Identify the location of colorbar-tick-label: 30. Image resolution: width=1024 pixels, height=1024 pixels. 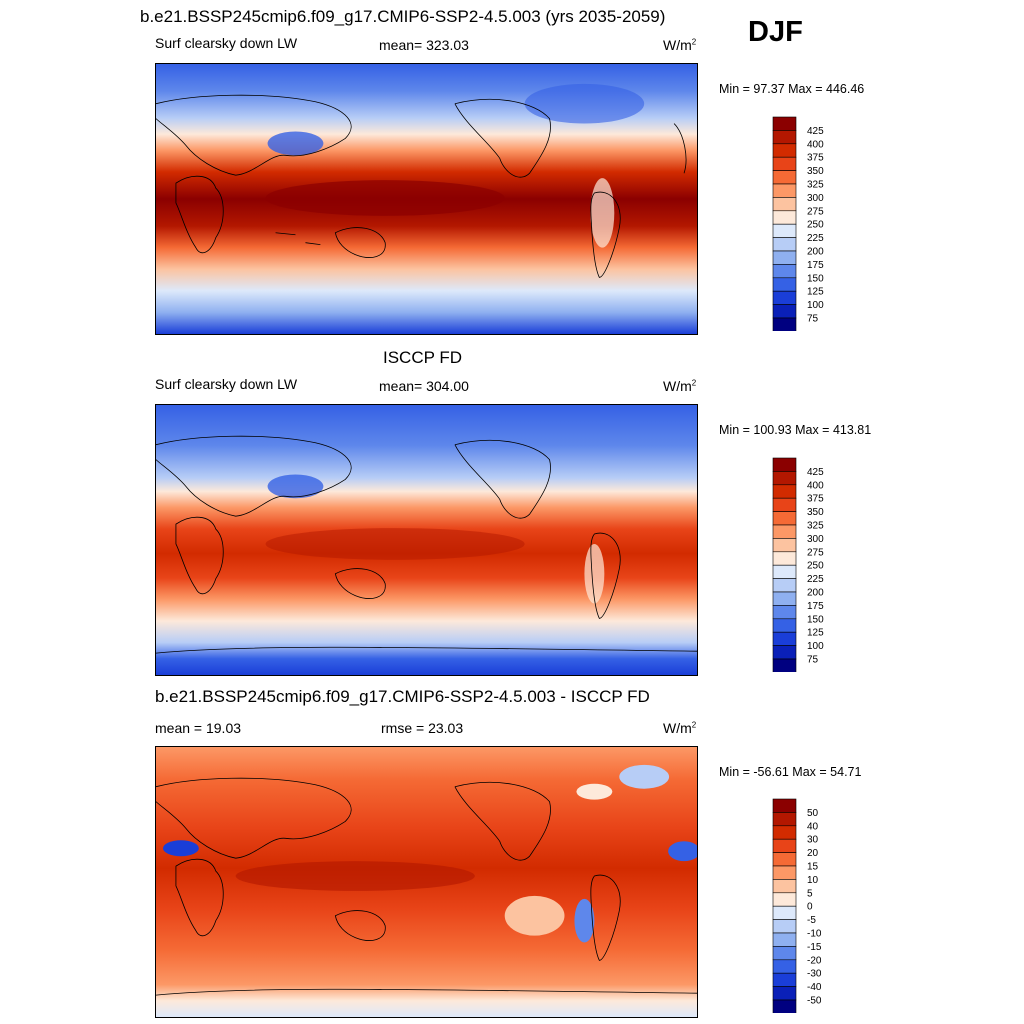
(813, 840).